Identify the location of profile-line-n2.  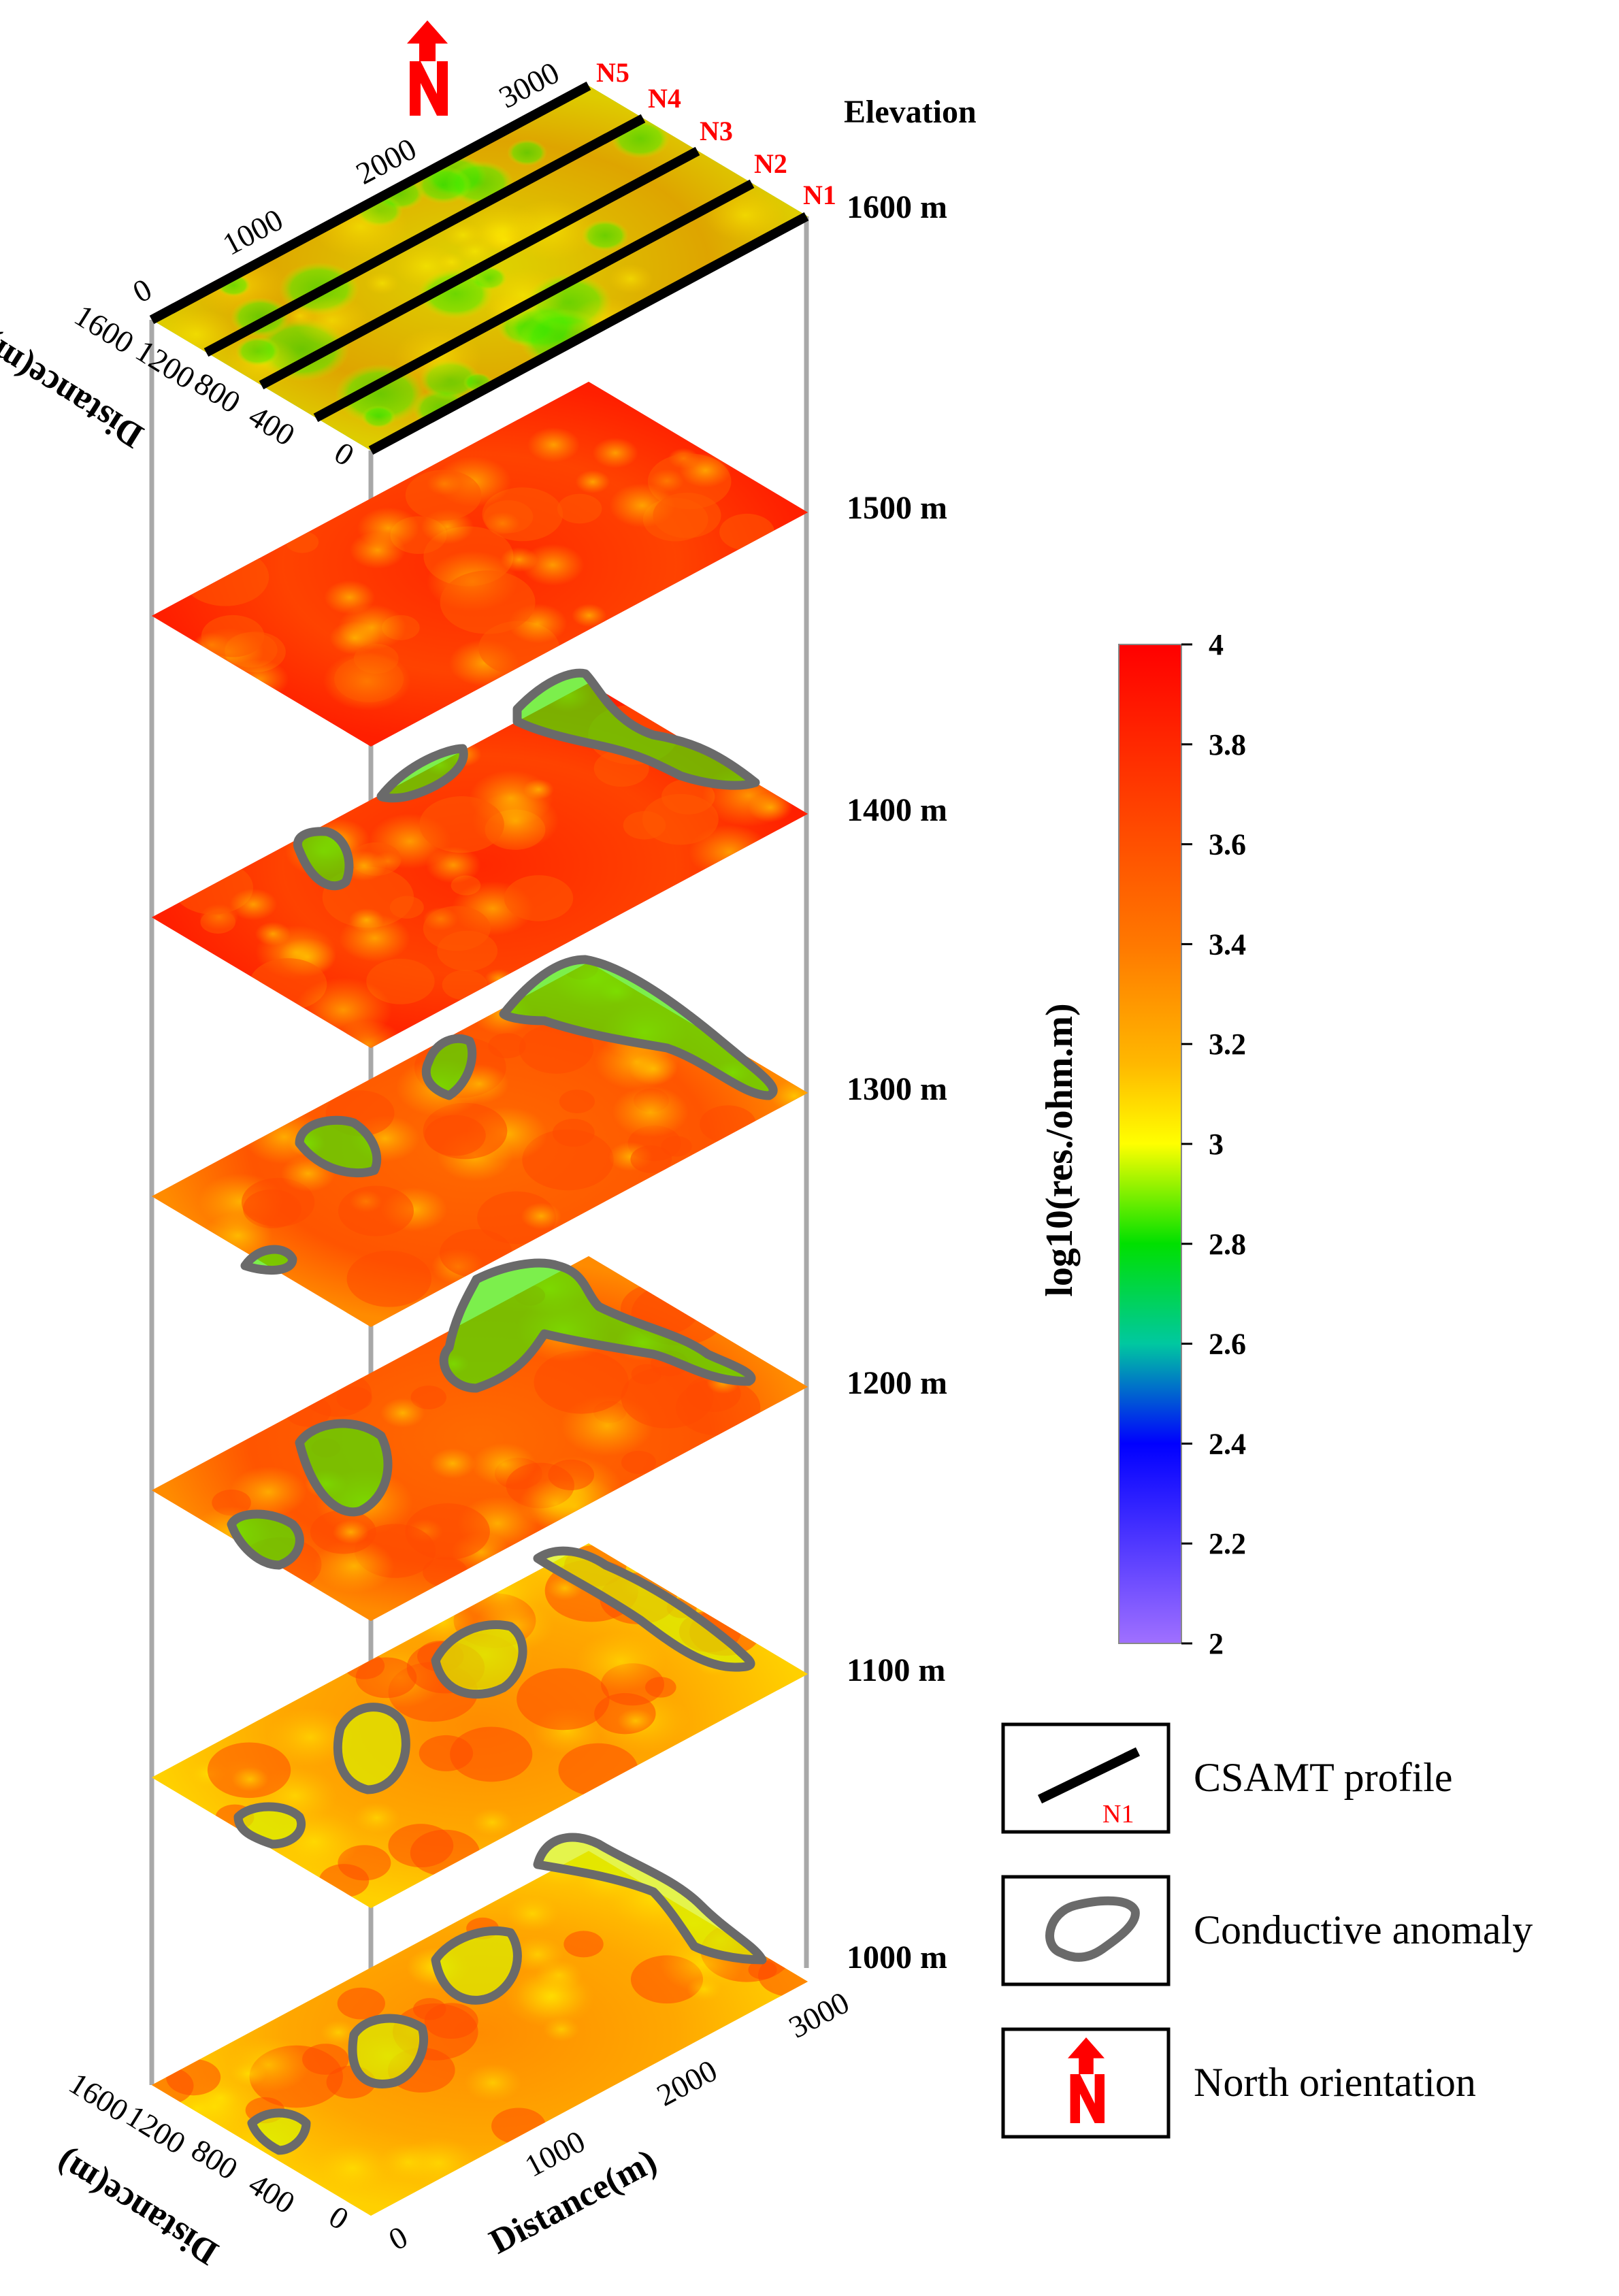
(534, 301).